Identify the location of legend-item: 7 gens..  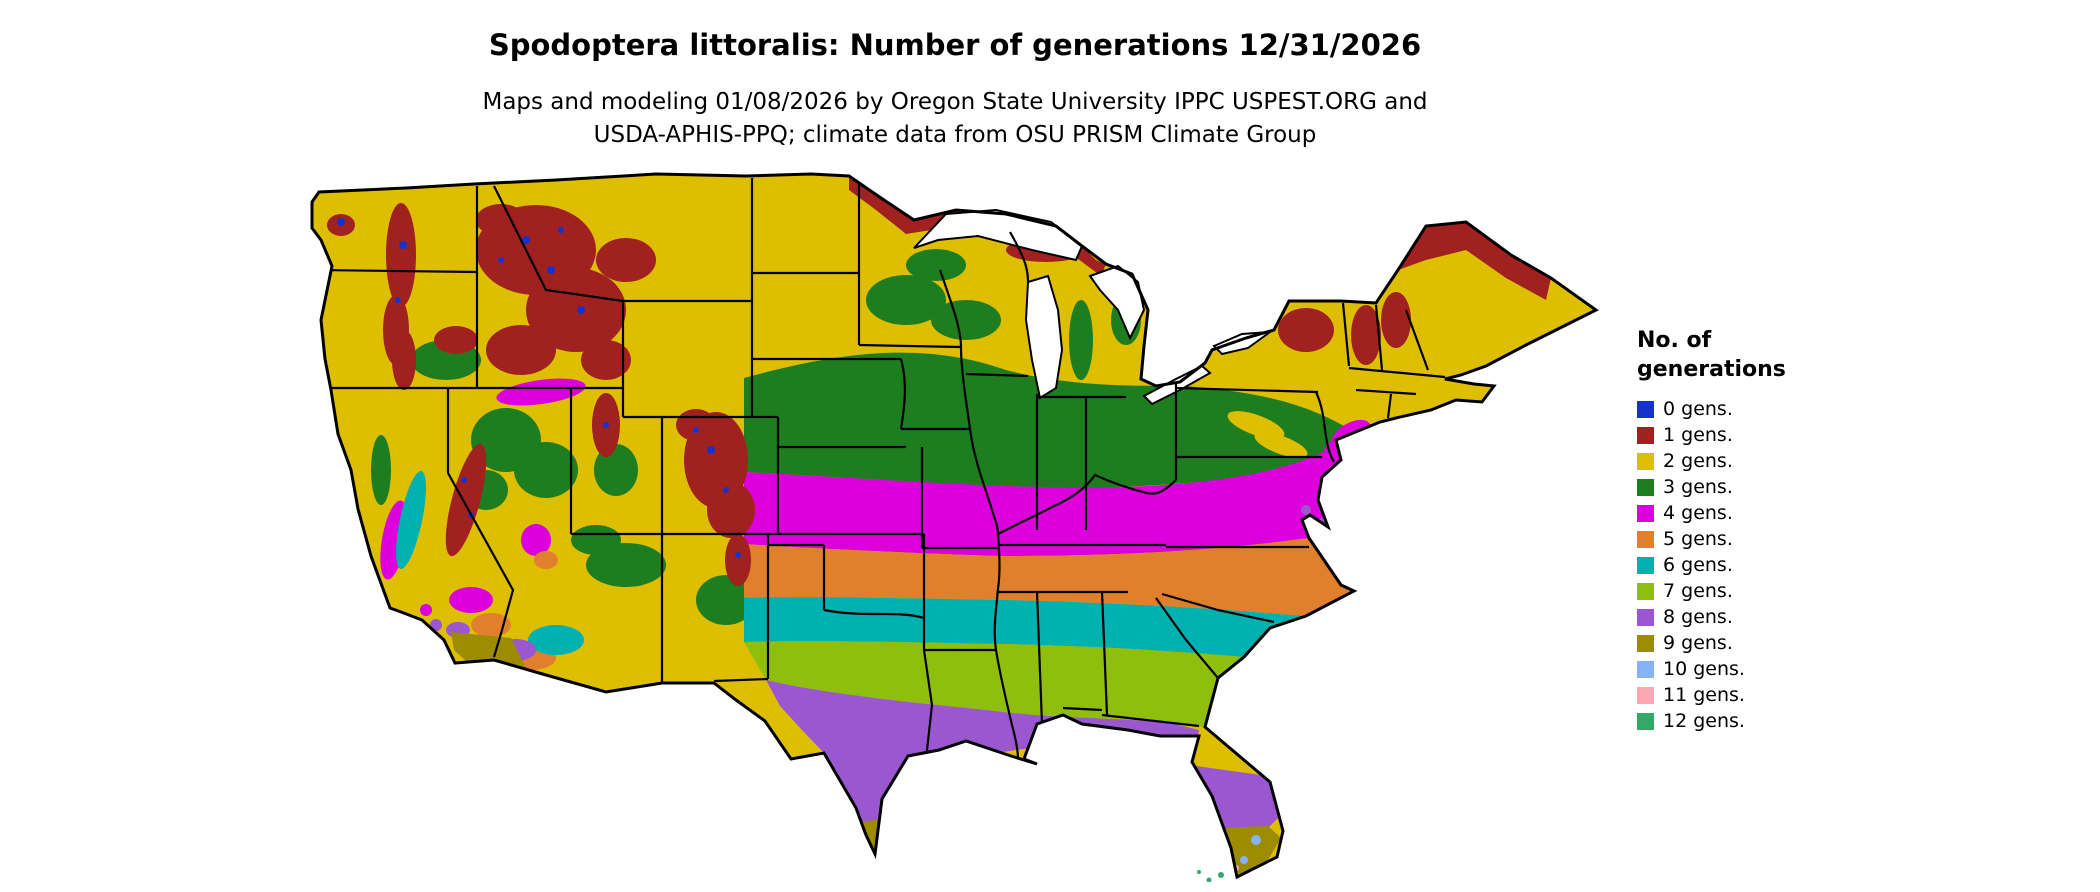
(1711, 591).